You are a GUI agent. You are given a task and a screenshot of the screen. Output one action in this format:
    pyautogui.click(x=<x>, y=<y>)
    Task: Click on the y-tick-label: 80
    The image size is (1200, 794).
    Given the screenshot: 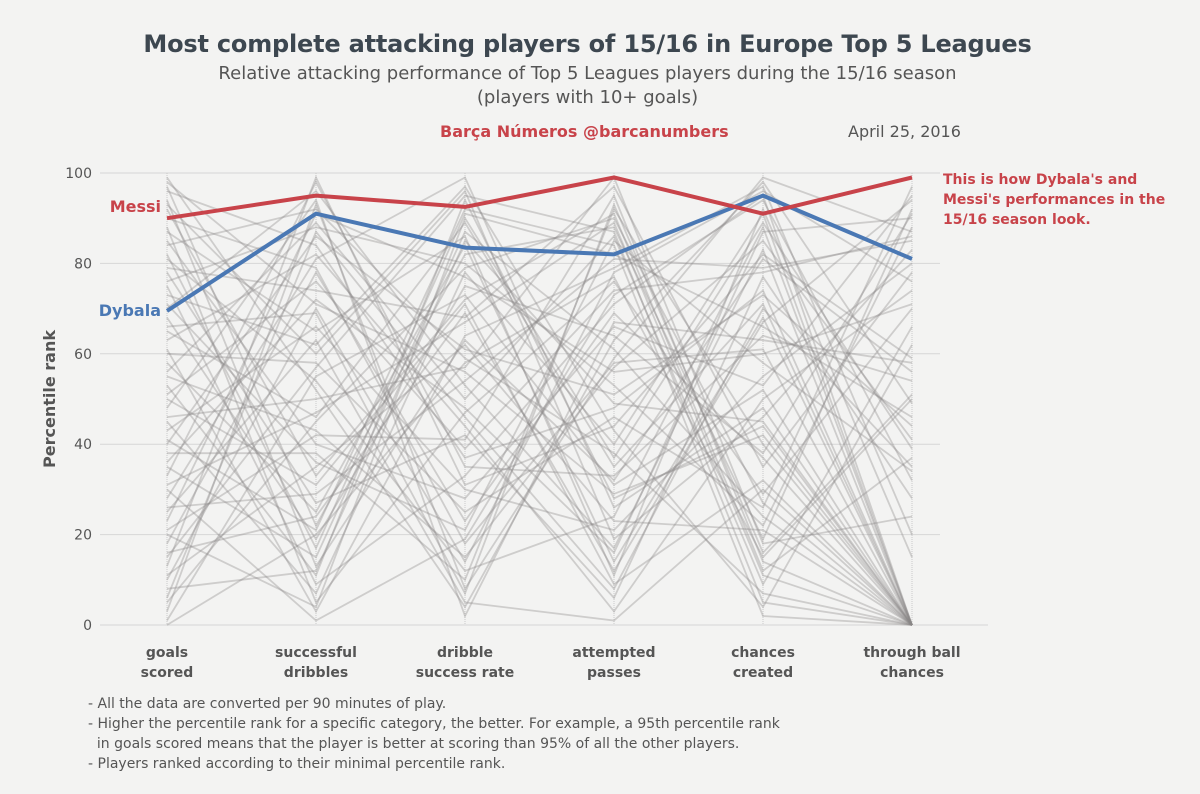 What is the action you would take?
    pyautogui.click(x=83, y=264)
    